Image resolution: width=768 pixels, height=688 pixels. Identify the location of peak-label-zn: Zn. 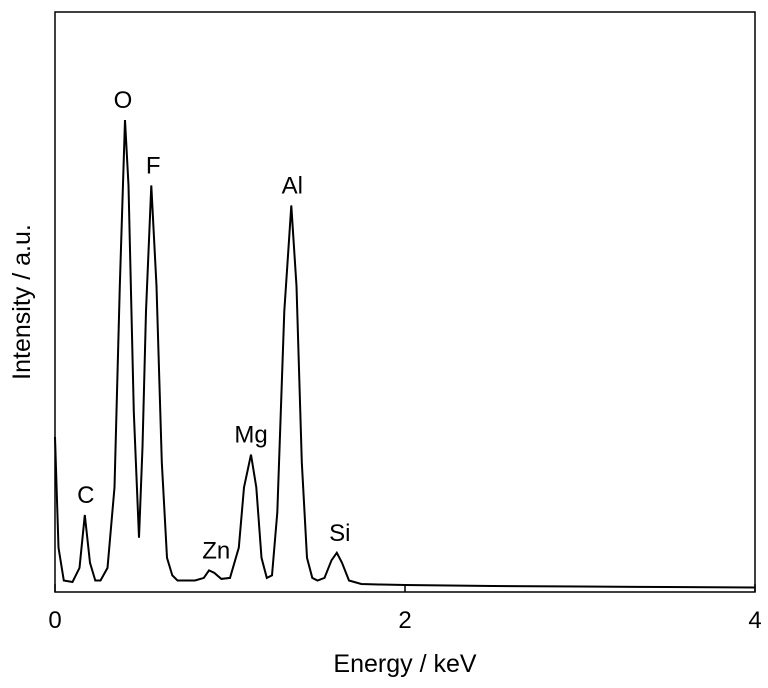
(216, 550).